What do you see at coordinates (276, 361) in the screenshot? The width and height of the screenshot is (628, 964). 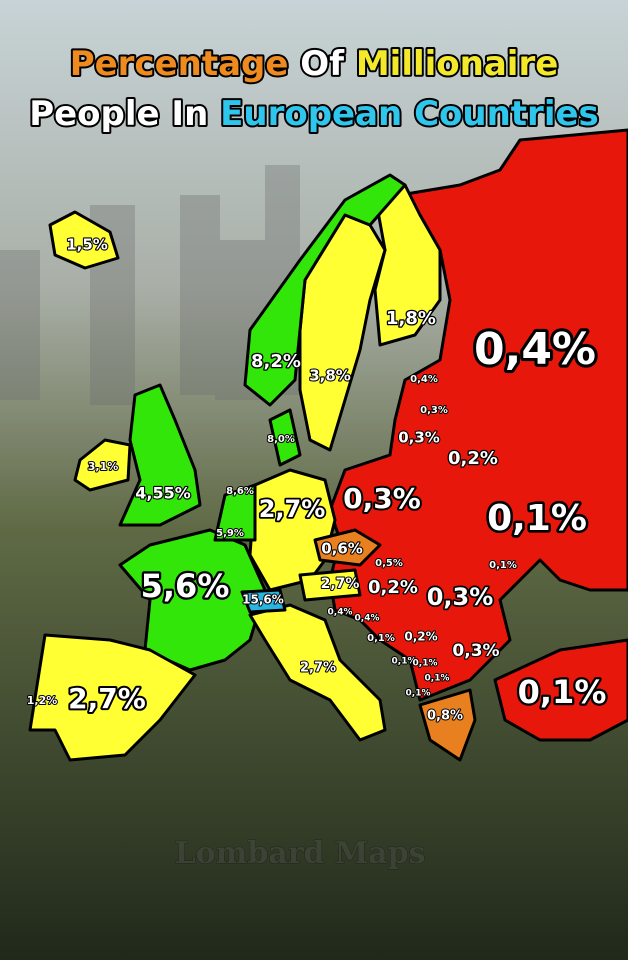 I see `country-label: 8,2%` at bounding box center [276, 361].